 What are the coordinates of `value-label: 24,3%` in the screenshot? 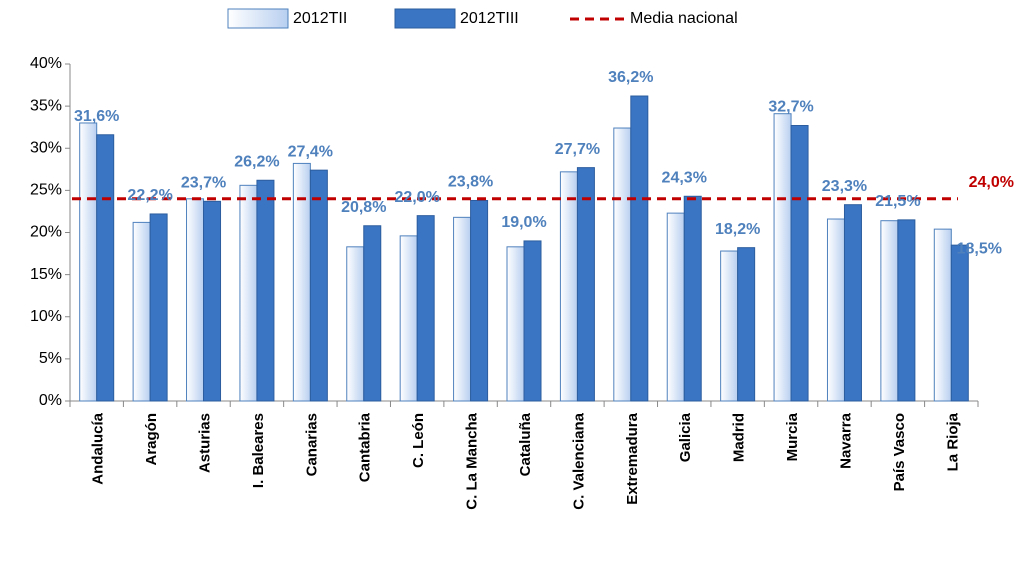 It's located at (684, 177).